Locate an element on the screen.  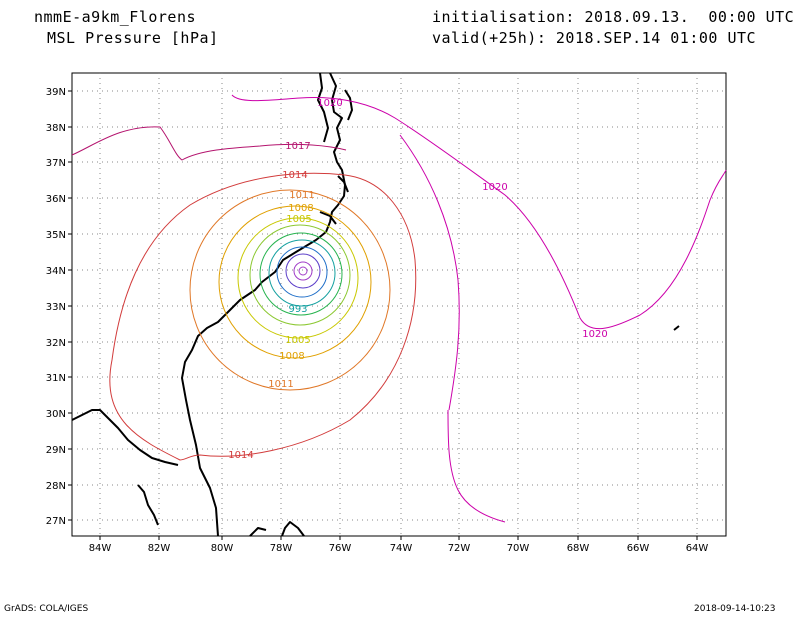
variable-title: MSL Pressure [hPa] is located at coordinates (133, 38).